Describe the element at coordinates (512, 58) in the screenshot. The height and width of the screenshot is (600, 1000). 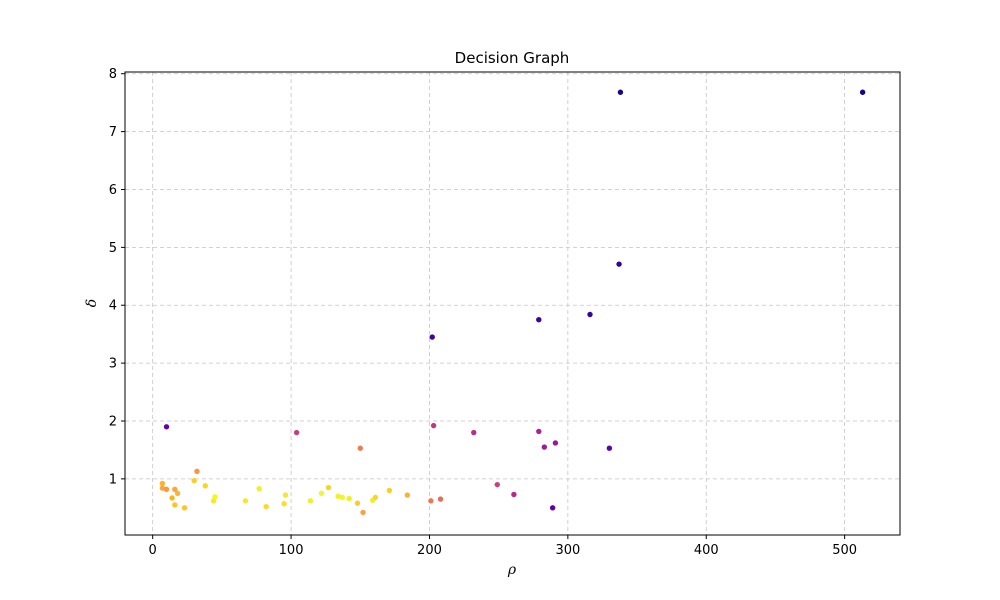
I see `chart-title: Decision Graph` at that location.